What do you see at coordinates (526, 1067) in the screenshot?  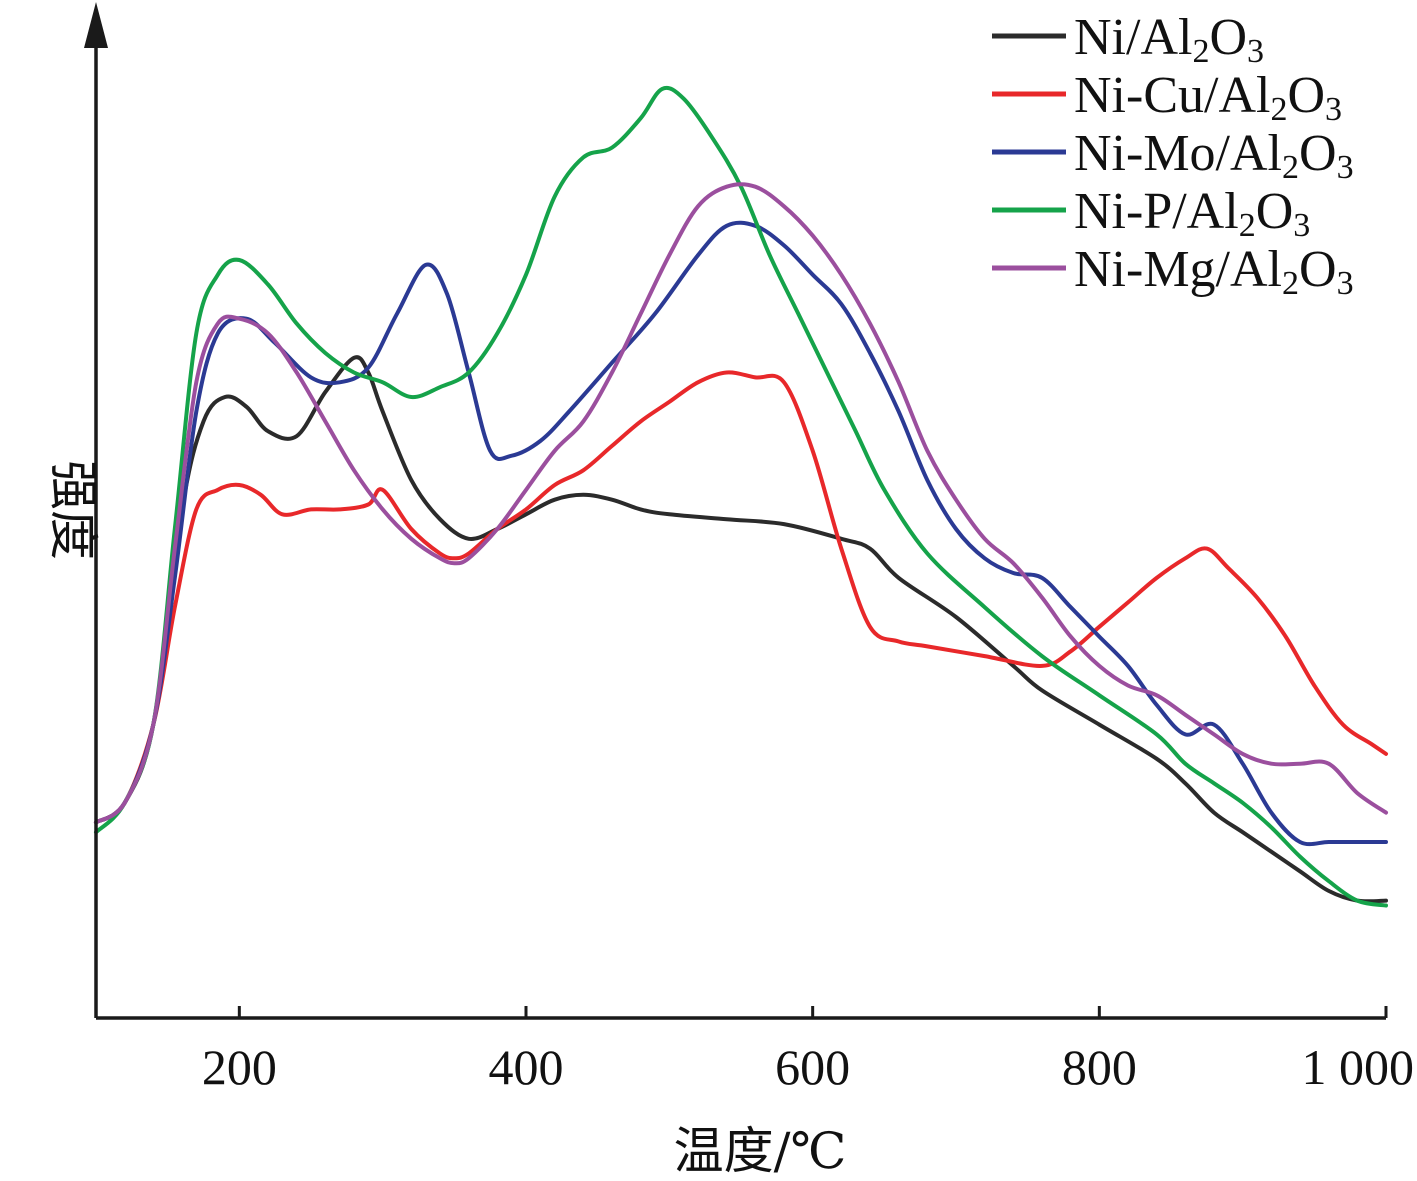 I see `x-tick-label: 400` at bounding box center [526, 1067].